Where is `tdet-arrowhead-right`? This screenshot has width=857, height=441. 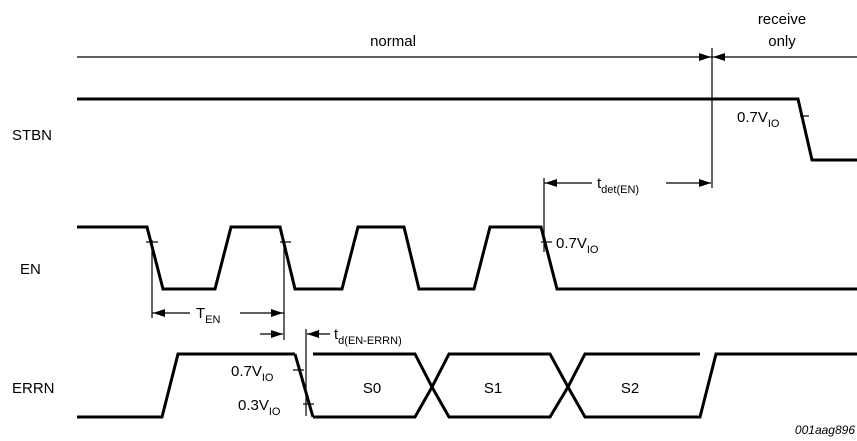 tdet-arrowhead-right is located at coordinates (705, 183).